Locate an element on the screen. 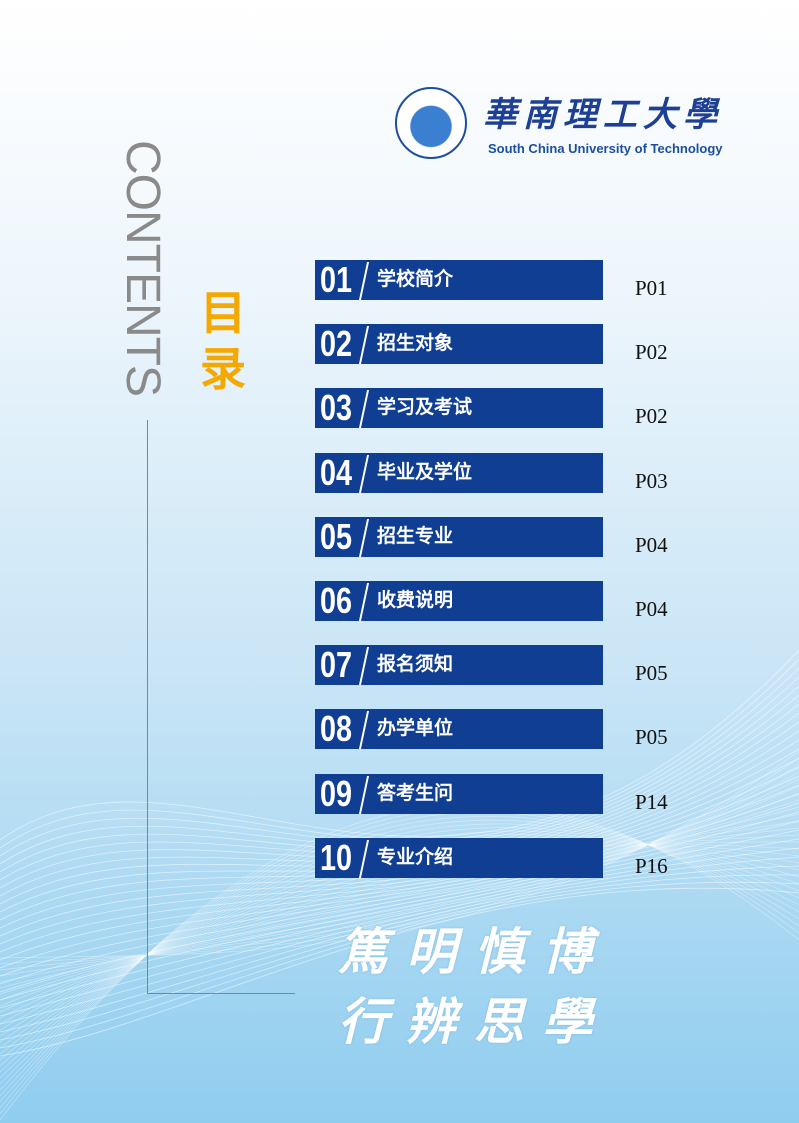 The image size is (799, 1123). vertical-divider is located at coordinates (147, 706).